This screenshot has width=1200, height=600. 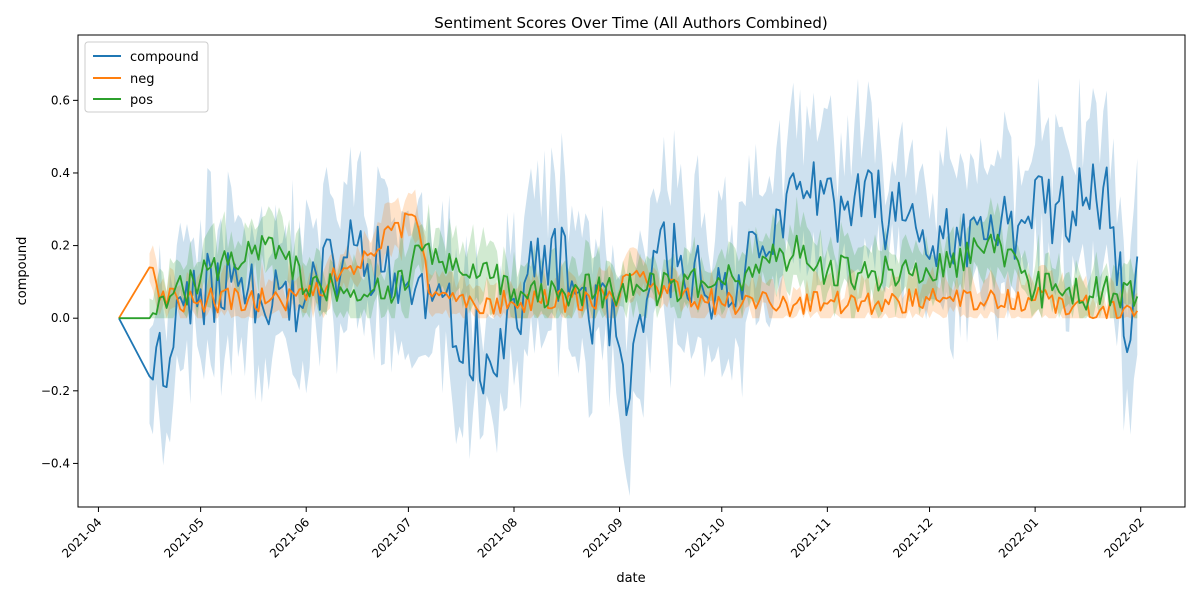 What do you see at coordinates (142, 79) in the screenshot?
I see `legend-label-neg: neg` at bounding box center [142, 79].